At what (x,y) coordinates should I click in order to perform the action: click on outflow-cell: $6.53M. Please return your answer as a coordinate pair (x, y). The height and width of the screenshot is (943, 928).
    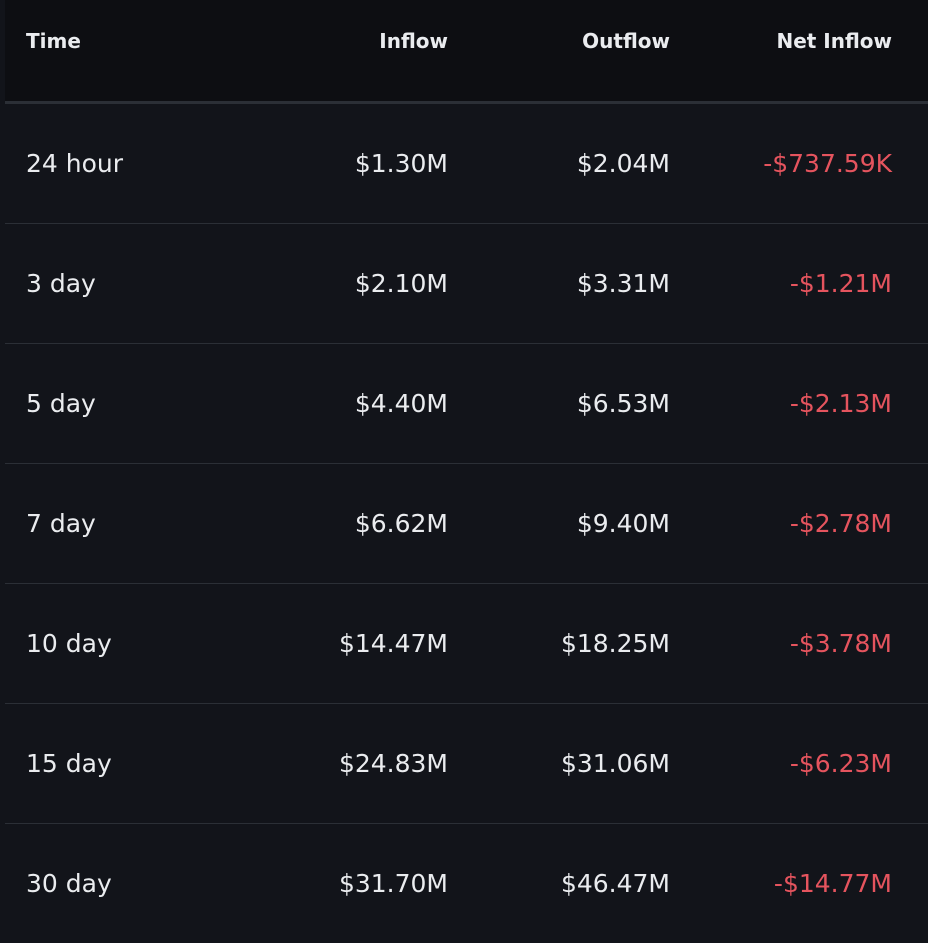
    Looking at the image, I should click on (623, 403).